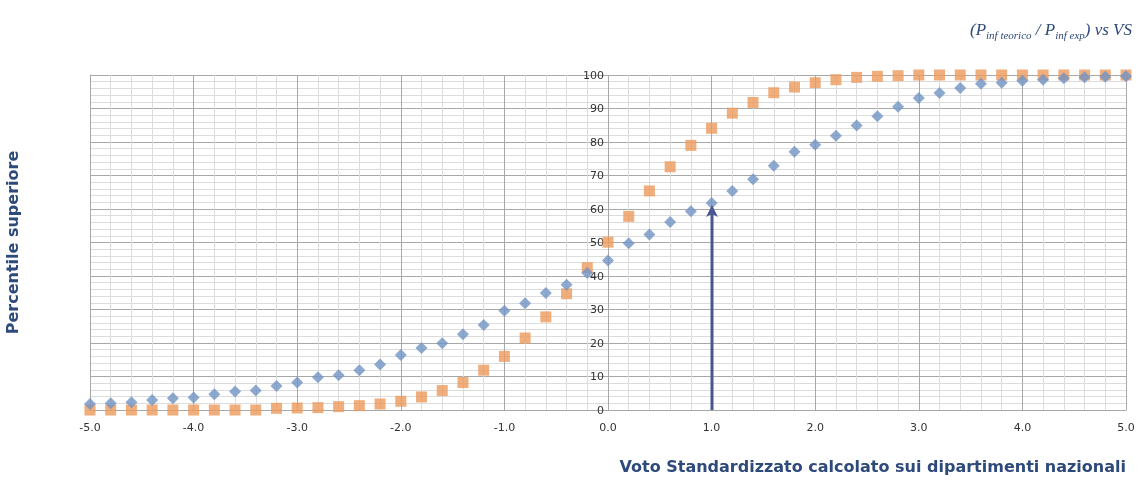 This screenshot has width=1141, height=482. What do you see at coordinates (504, 427) in the screenshot?
I see `x-tick-label: -1.0` at bounding box center [504, 427].